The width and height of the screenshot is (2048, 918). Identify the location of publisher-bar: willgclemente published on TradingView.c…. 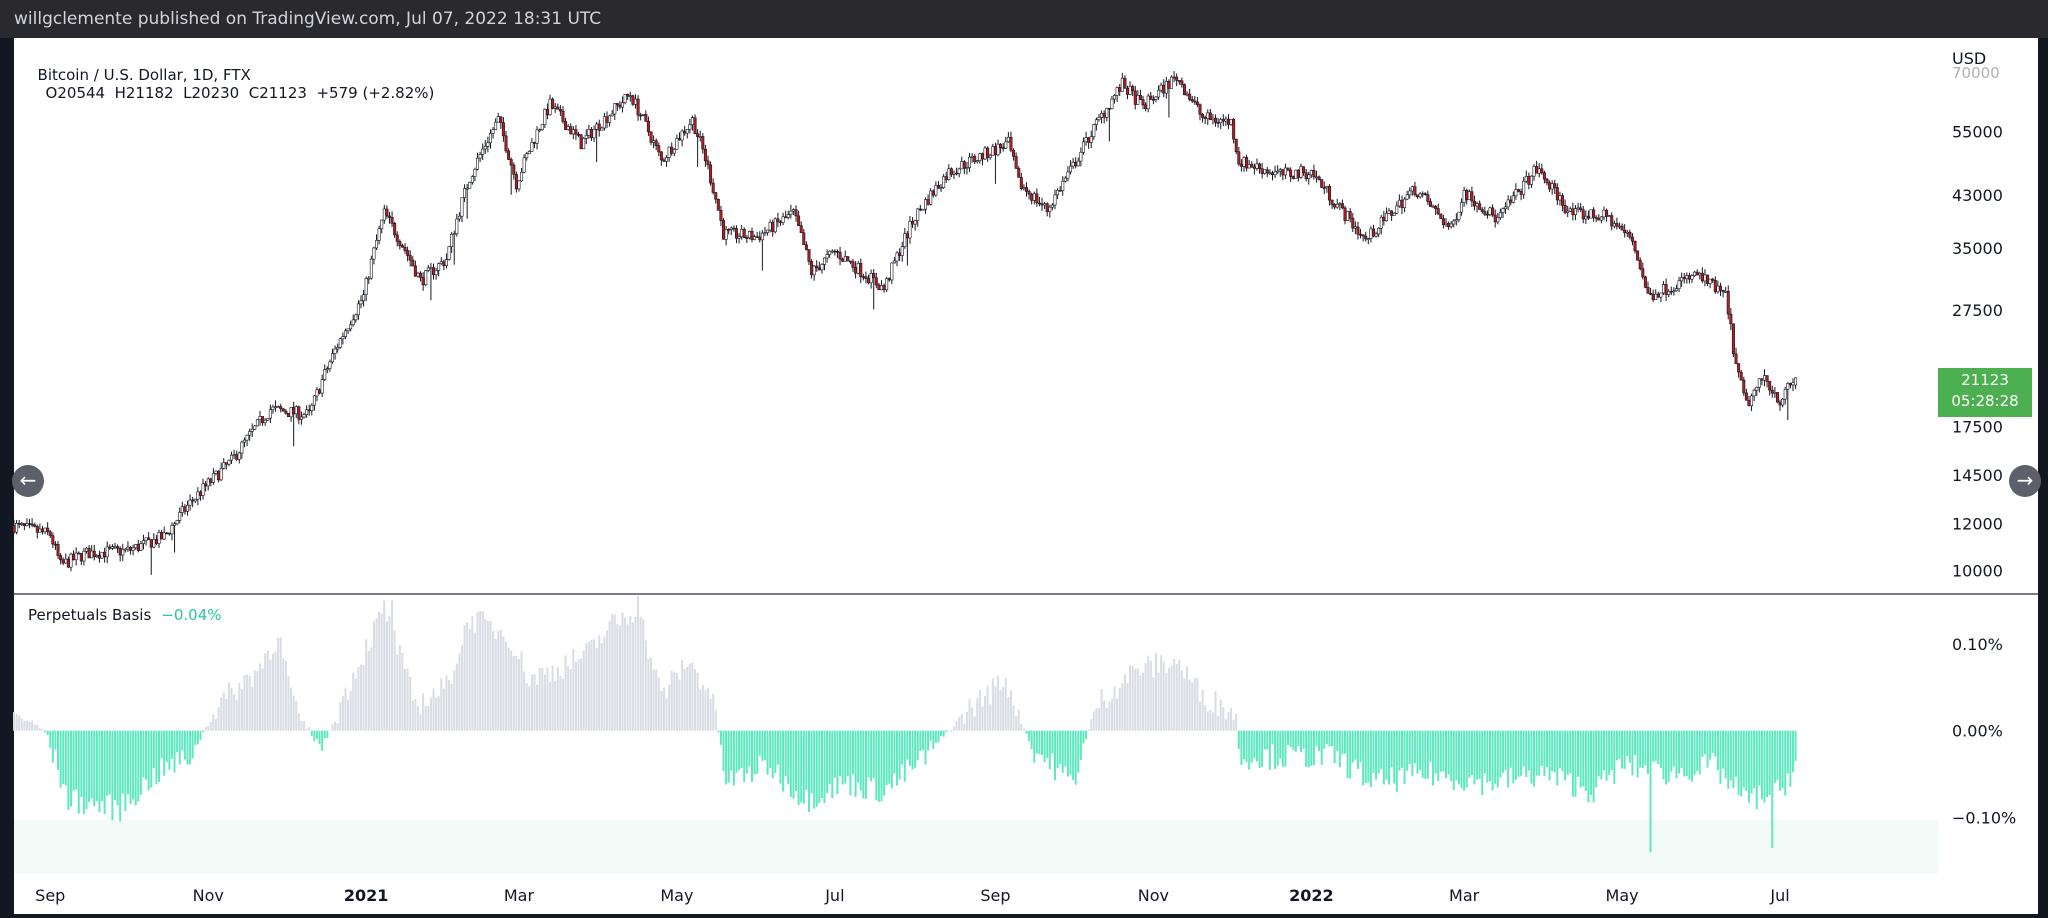
(1024, 19).